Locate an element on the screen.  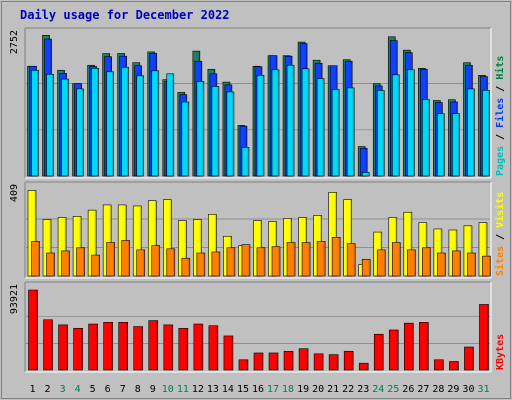
x-tick-label-day-13: 13 is located at coordinates (213, 389).